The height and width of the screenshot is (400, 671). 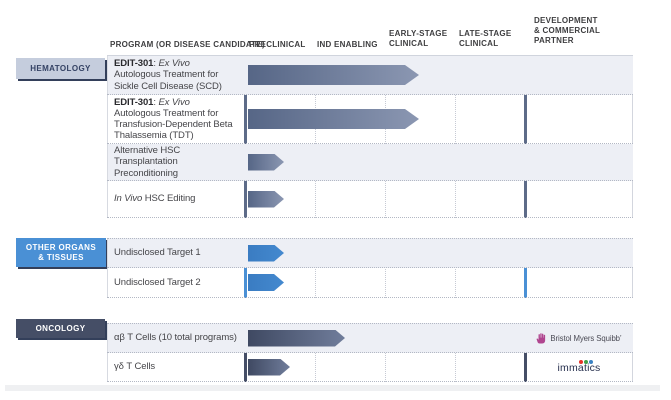 I want to click on partner-immatics: immatics, so click(x=579, y=367).